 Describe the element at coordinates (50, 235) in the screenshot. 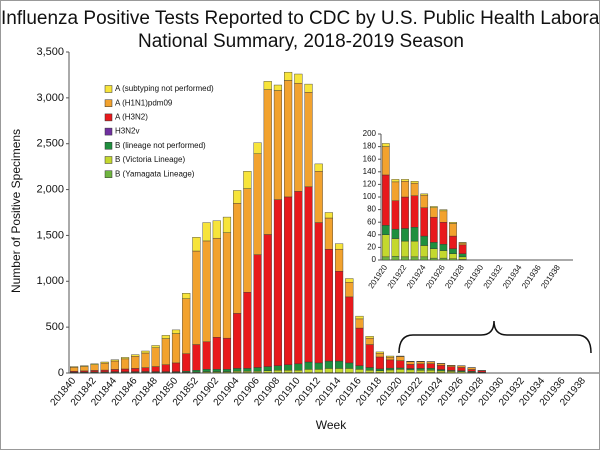

I see `y-tick-label: 1,500` at that location.